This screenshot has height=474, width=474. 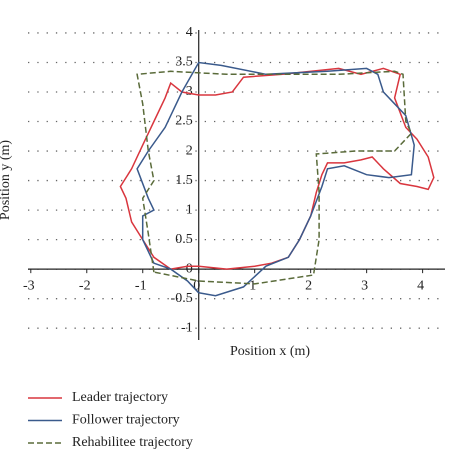 What do you see at coordinates (364, 285) in the screenshot?
I see `x-tick-label: 3` at bounding box center [364, 285].